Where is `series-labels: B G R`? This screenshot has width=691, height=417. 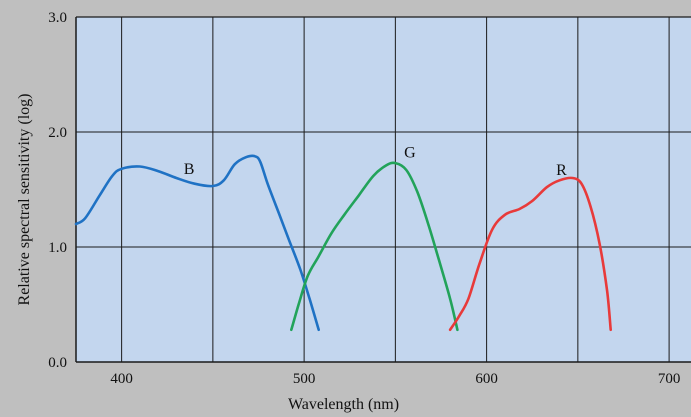 series-labels: B G R is located at coordinates (375, 162).